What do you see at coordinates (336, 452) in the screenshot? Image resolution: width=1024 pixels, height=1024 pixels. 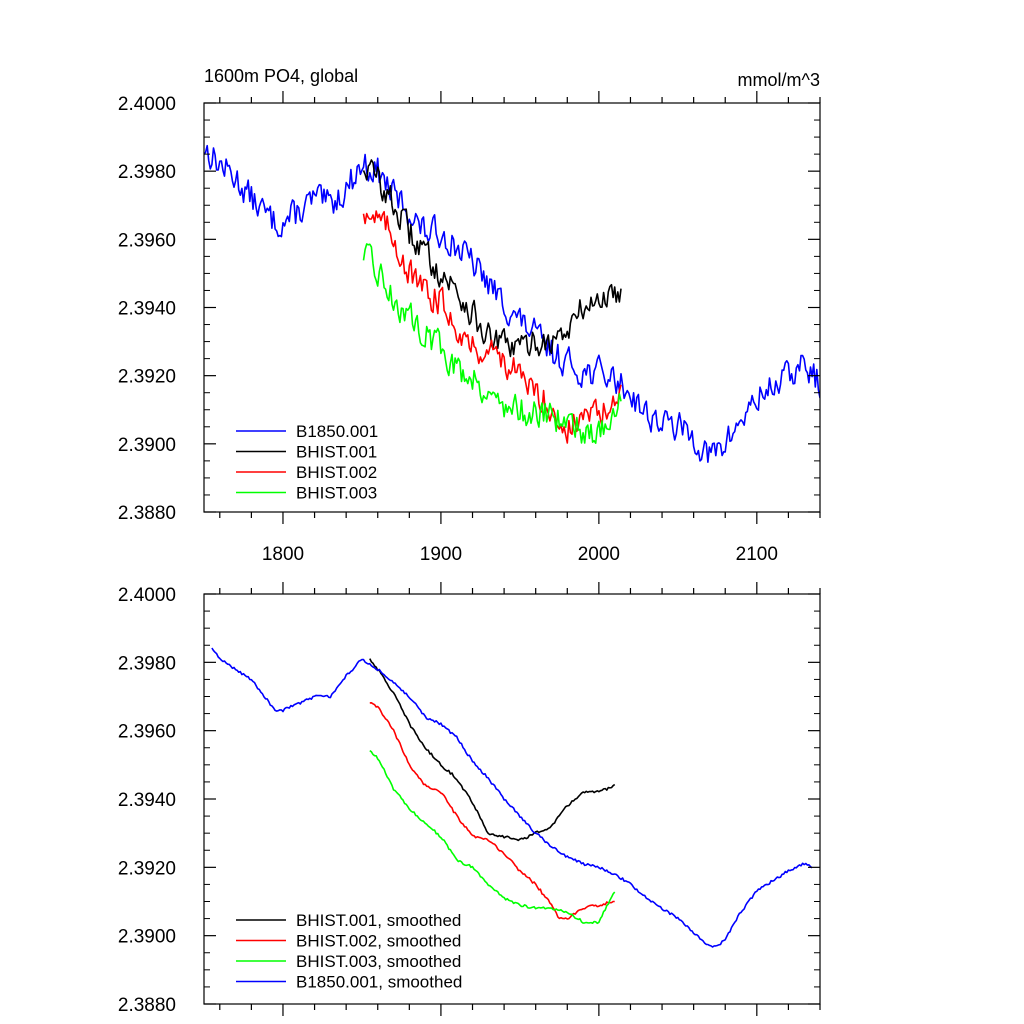 I see `legend-label: BHIST.001` at bounding box center [336, 452].